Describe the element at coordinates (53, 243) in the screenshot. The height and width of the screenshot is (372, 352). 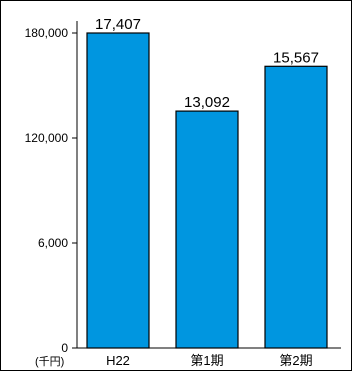
I see `y-tick-label: 6,000` at that location.